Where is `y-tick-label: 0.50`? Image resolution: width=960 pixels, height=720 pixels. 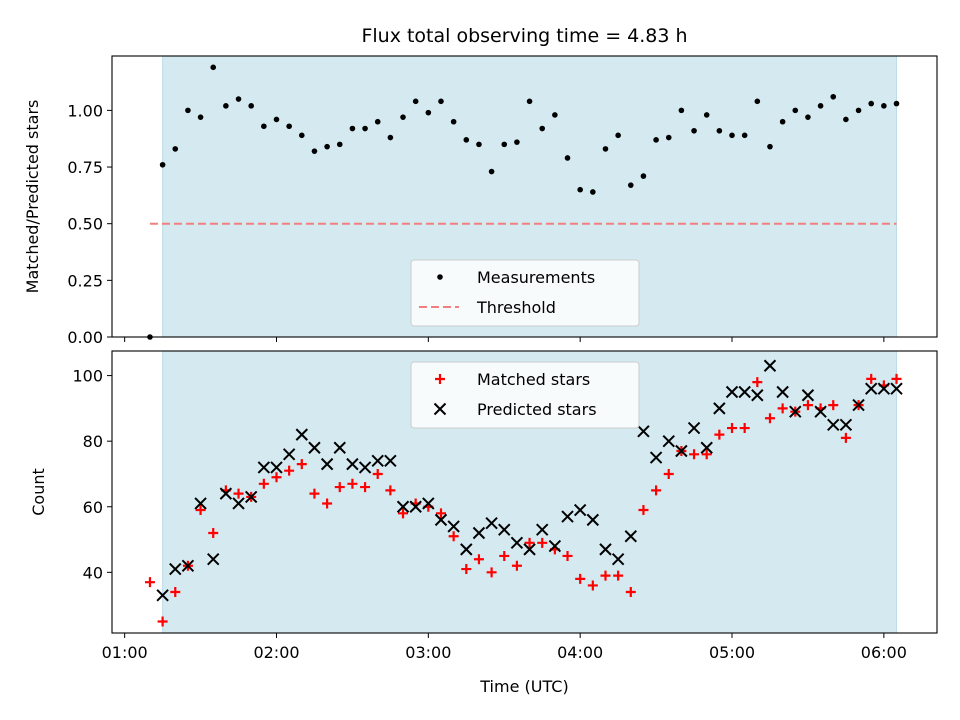 y-tick-label: 0.50 is located at coordinates (85, 224).